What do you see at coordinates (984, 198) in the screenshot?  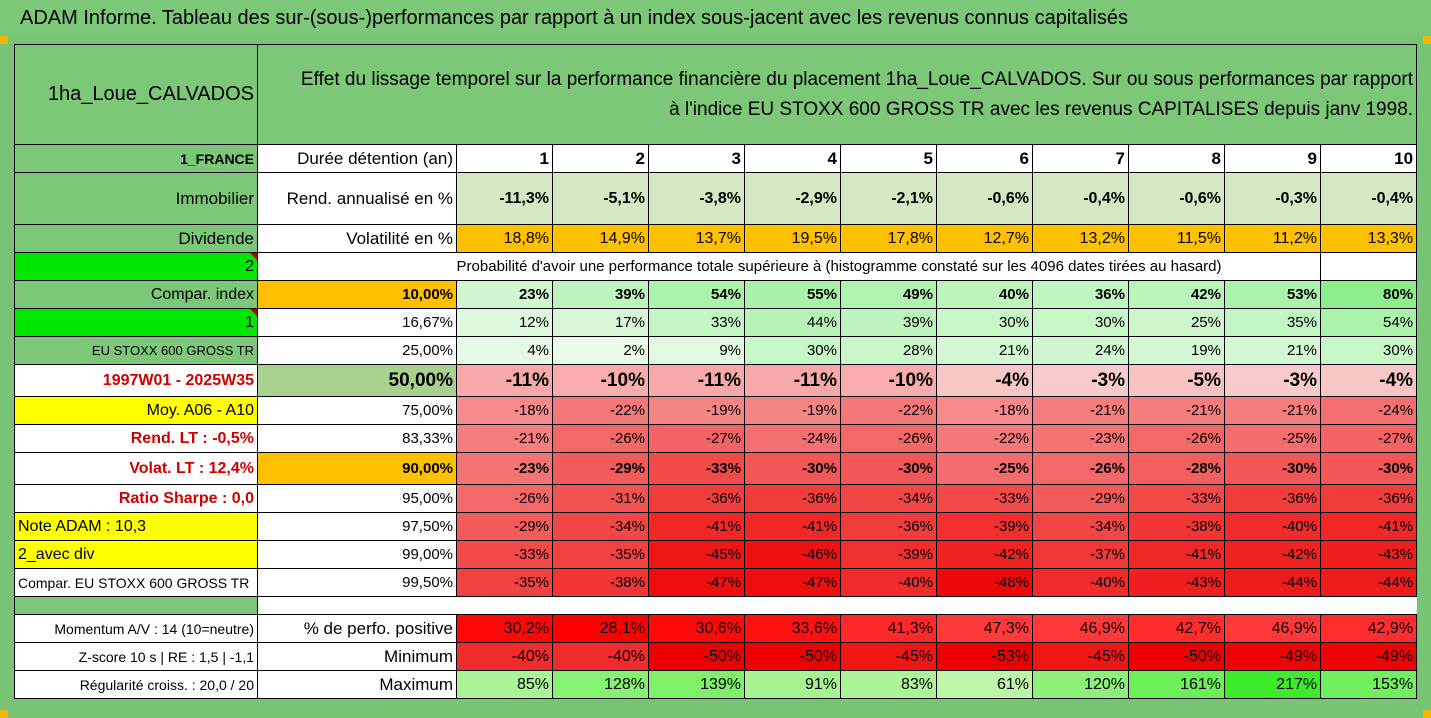 I see `return-cell: -0,6%` at bounding box center [984, 198].